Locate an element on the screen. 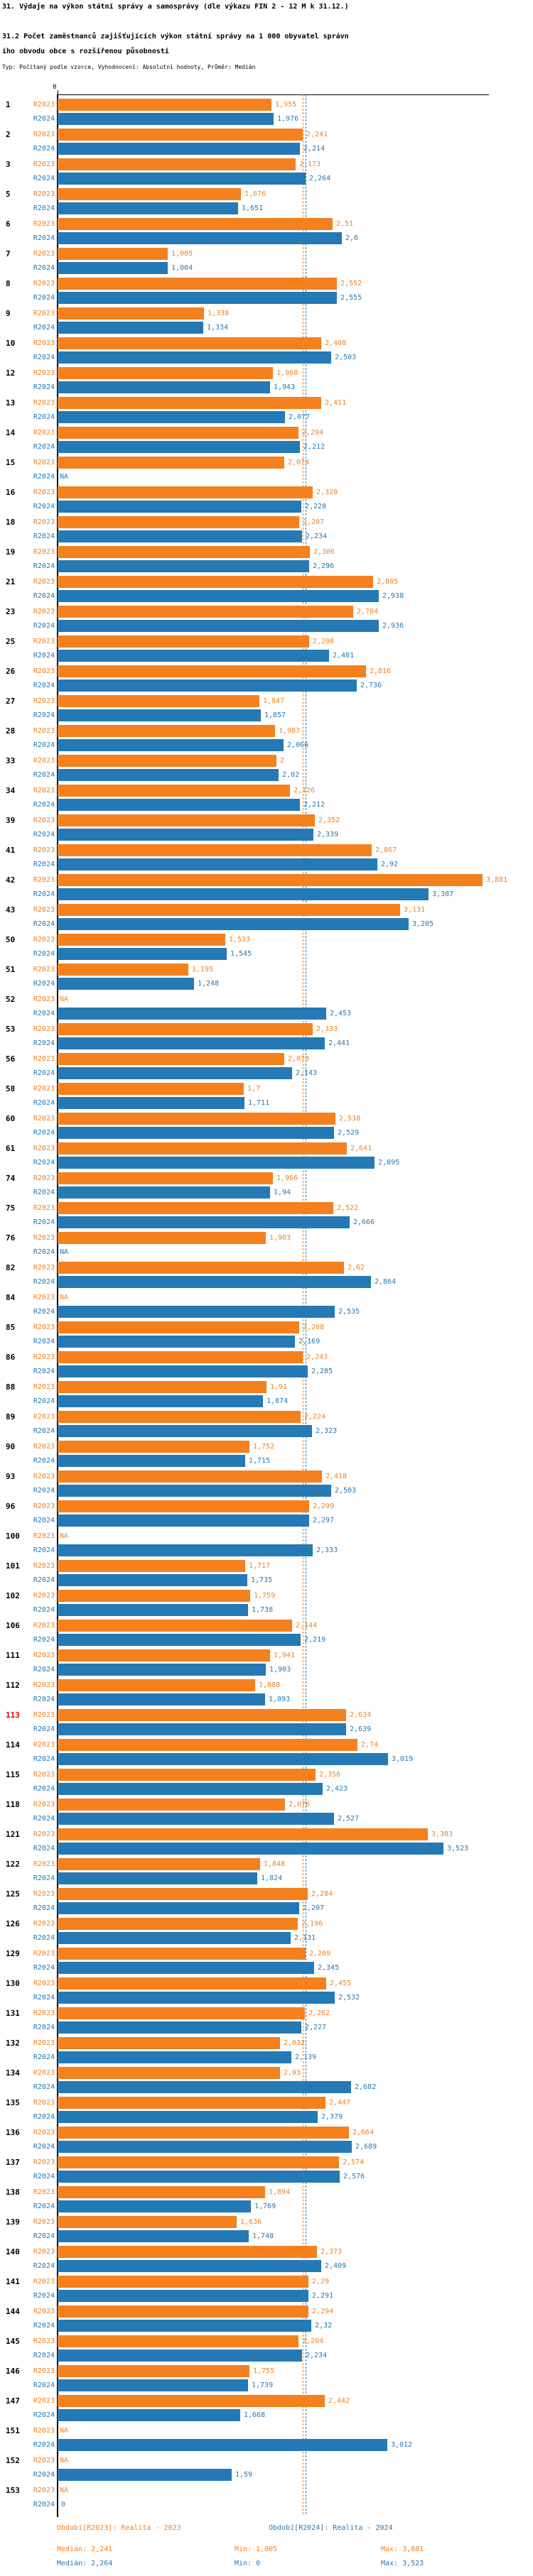 This screenshot has height=2576, width=533. bar-value: 1,903 is located at coordinates (280, 1238).